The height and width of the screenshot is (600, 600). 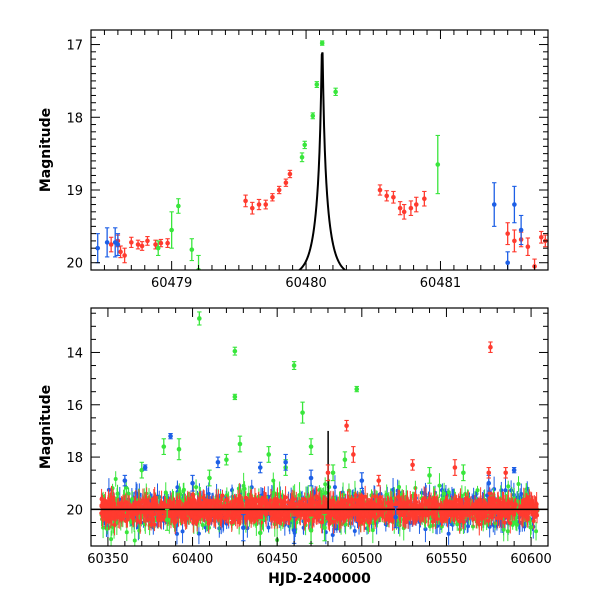 I want to click on x-tick-label: 60480, so click(x=305, y=283).